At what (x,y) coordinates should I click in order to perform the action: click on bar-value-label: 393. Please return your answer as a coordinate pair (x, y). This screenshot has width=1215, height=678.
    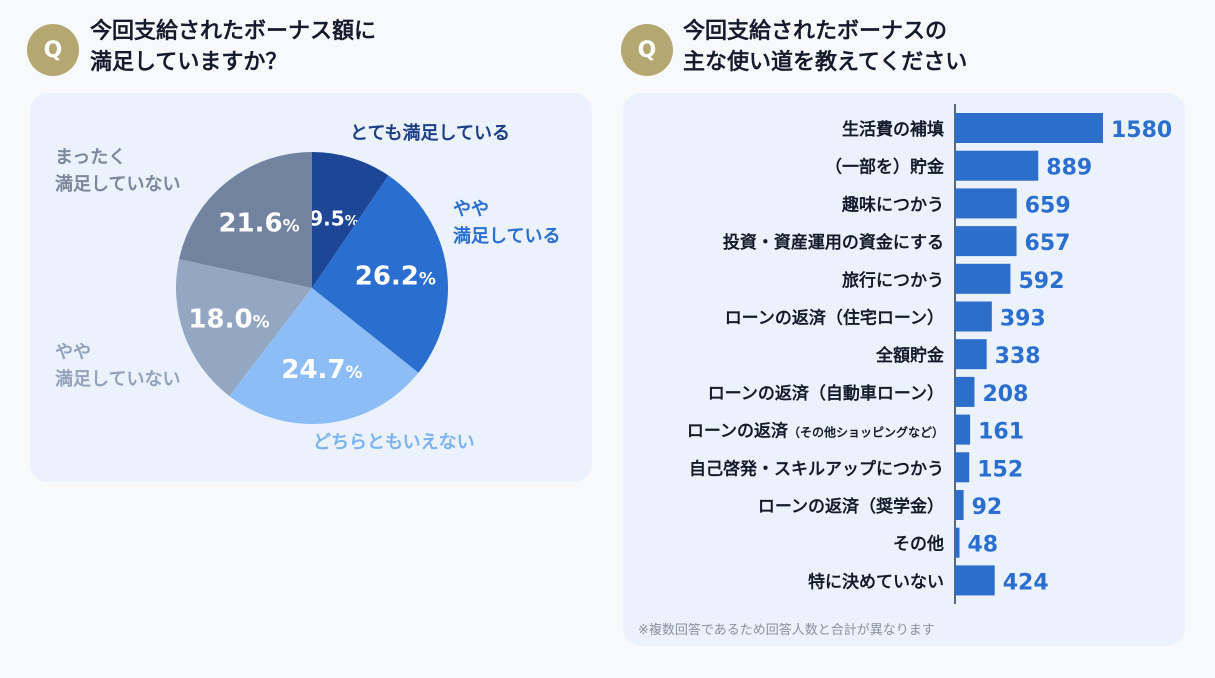
    Looking at the image, I should click on (1023, 319).